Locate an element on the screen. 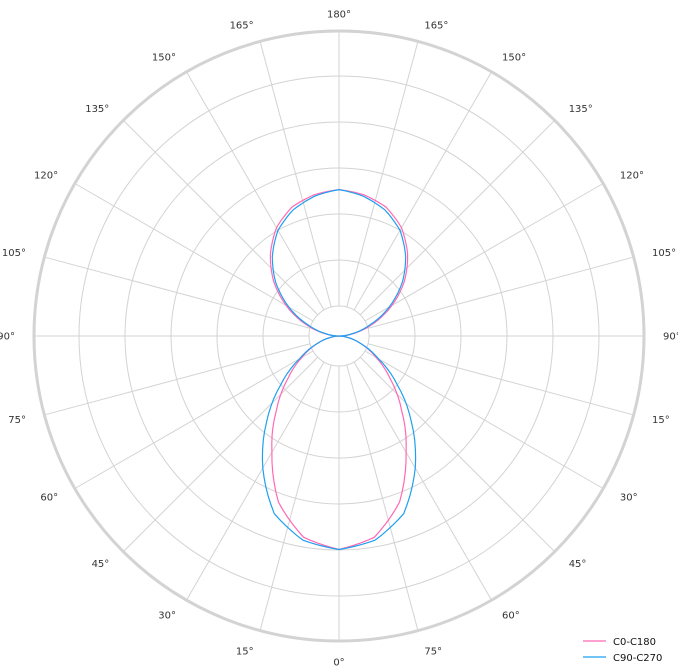 Image resolution: width=678 pixels, height=672 pixels. angle-tick-label: 180° is located at coordinates (339, 15).